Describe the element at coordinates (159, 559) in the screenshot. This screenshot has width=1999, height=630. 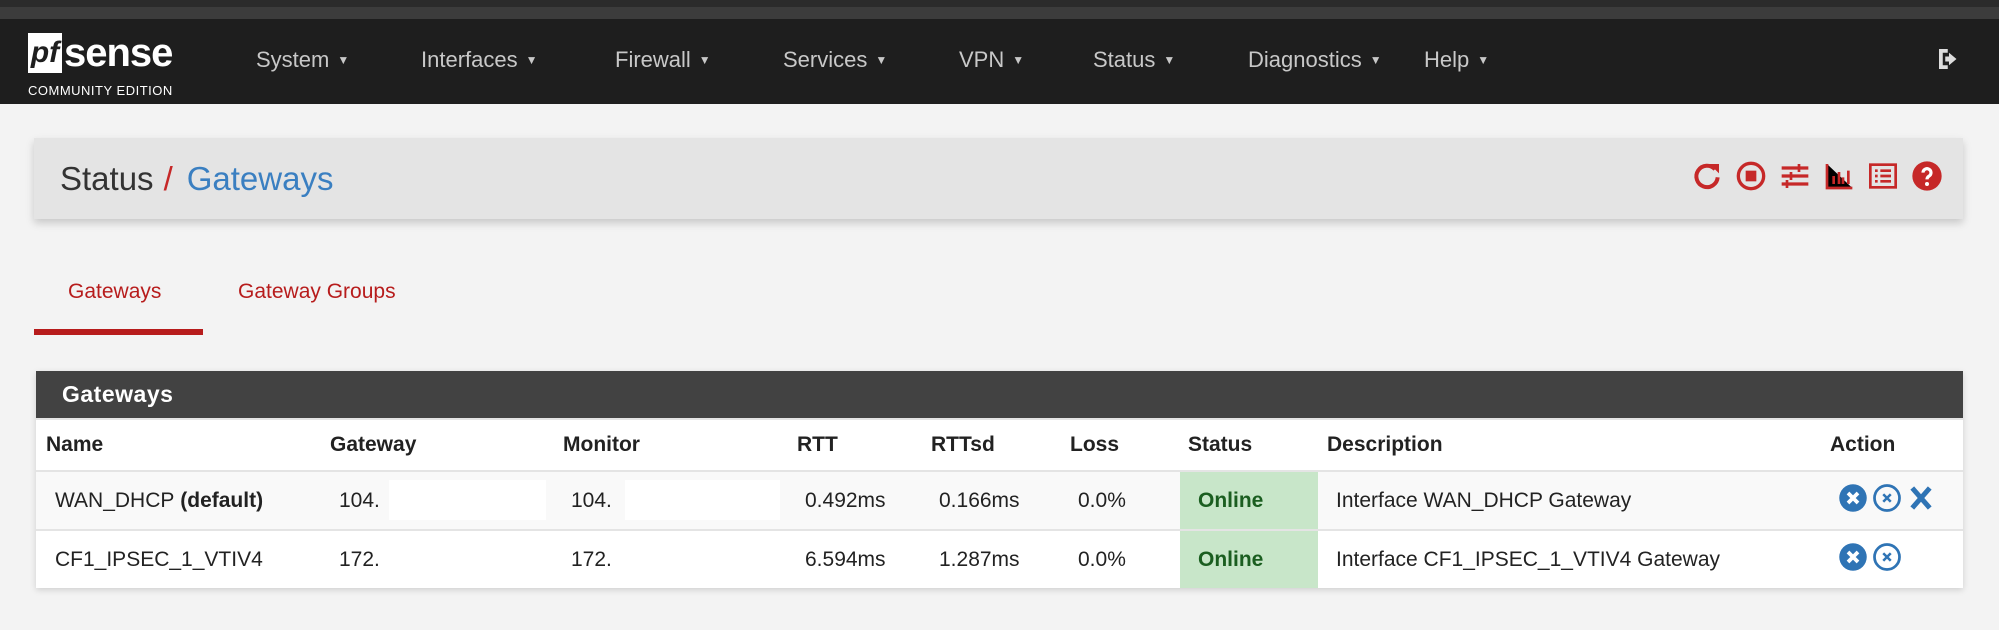
I see `gateway-name: CF1_IPSEC_1_VTIV4` at that location.